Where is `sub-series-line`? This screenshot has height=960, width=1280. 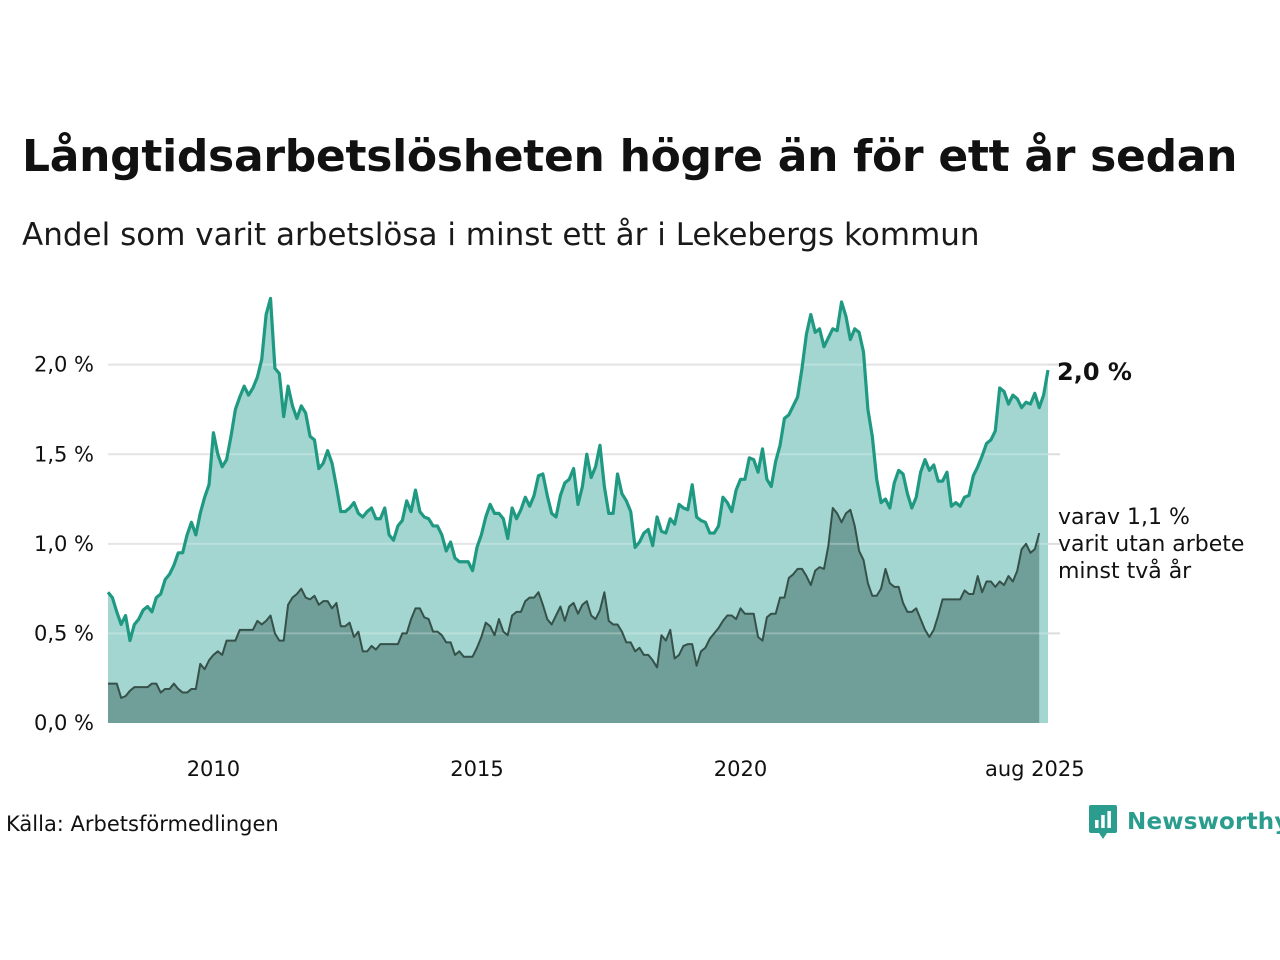
sub-series-line is located at coordinates (574, 603).